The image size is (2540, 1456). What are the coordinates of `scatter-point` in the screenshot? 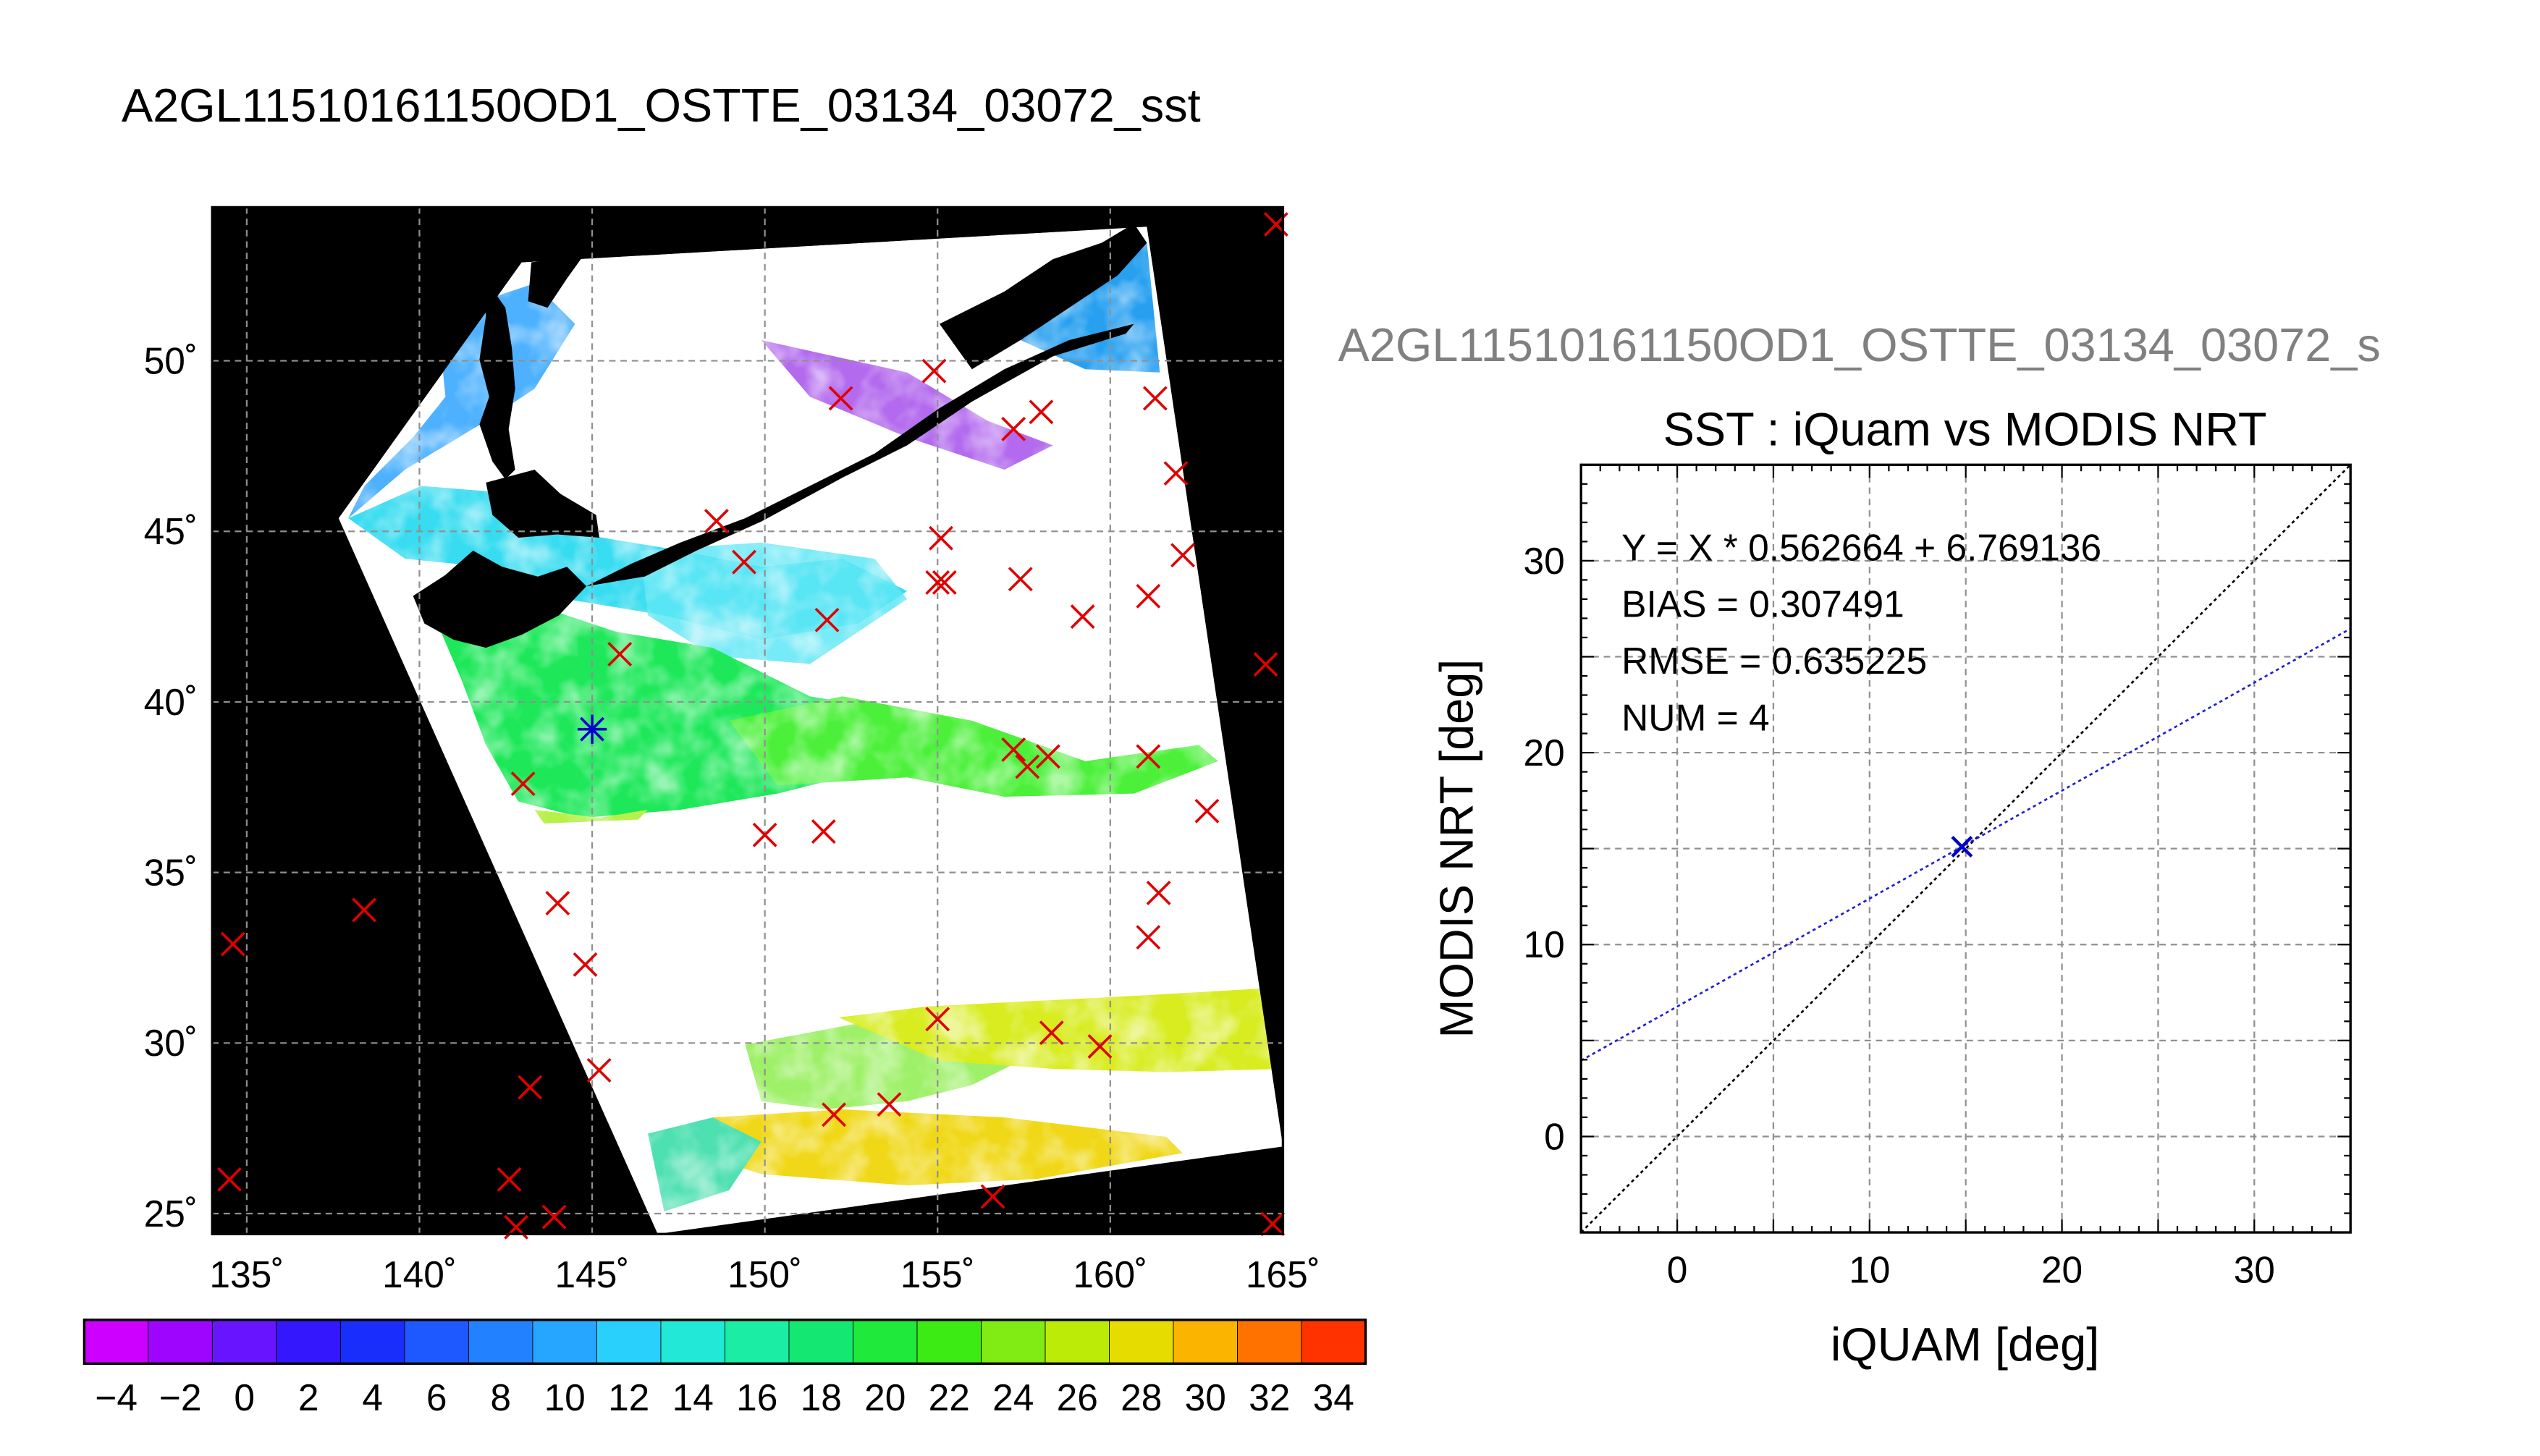 It's located at (1962, 846).